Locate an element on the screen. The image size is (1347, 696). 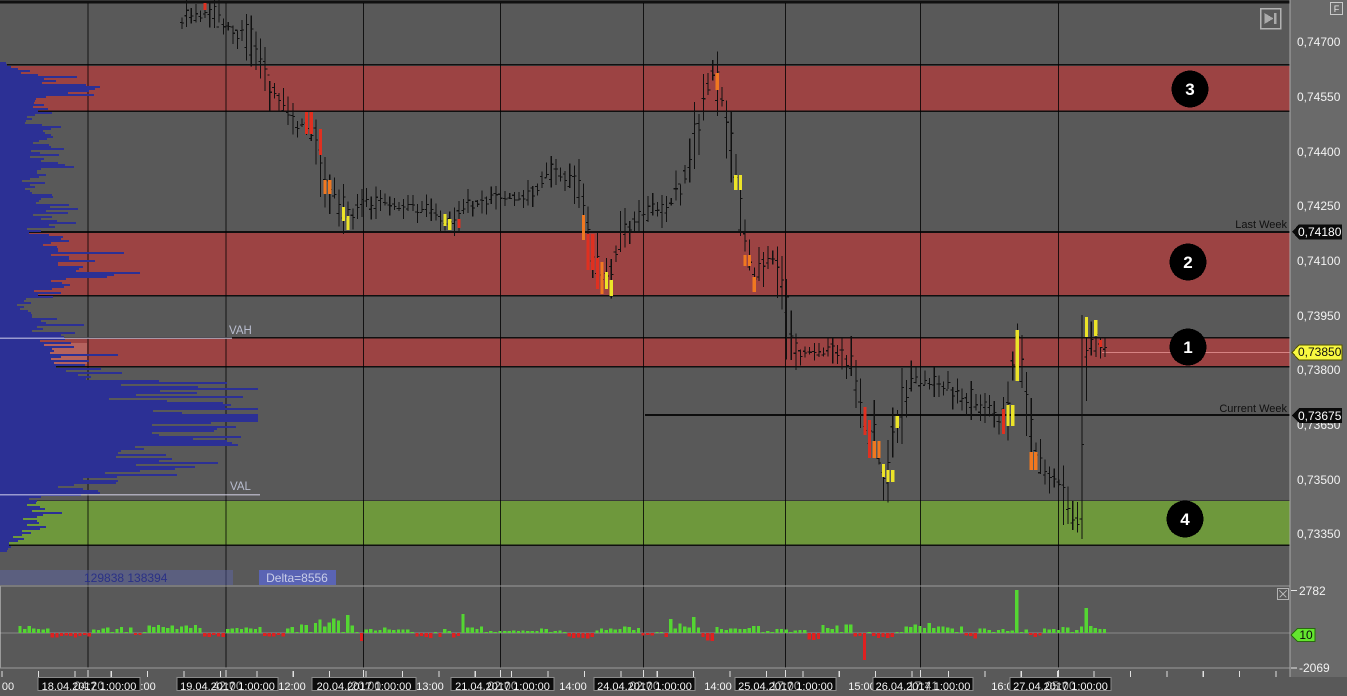
svg-text: 2782 is located at coordinates (1312, 591).